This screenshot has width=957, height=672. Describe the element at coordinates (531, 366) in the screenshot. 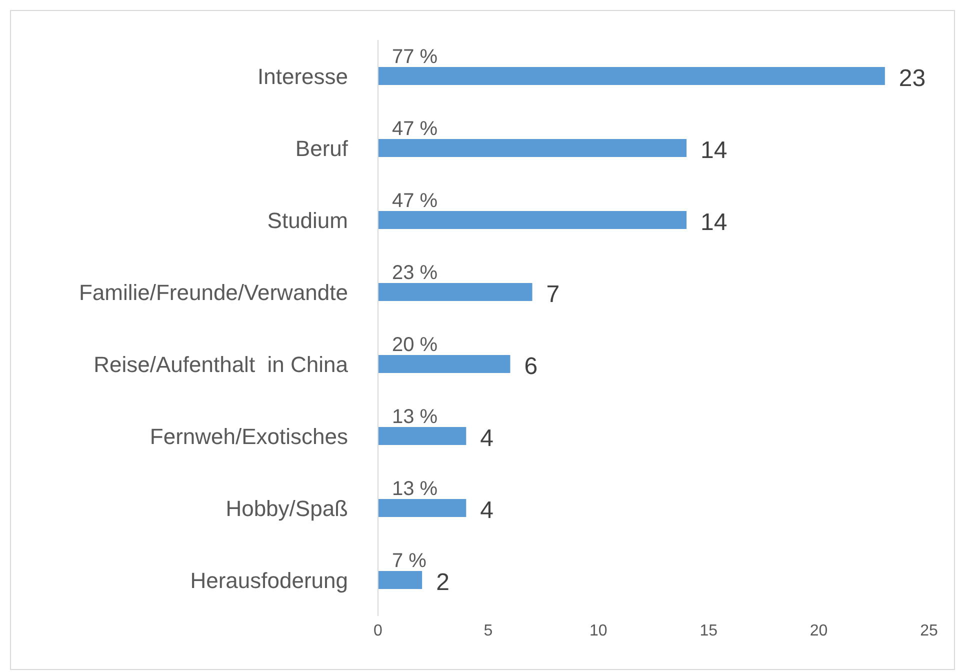

I see `data-label: 6` at that location.